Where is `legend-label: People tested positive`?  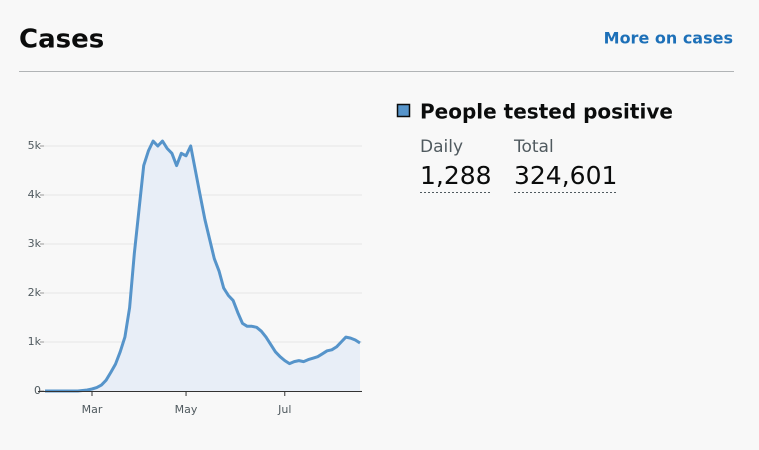 legend-label: People tested positive is located at coordinates (546, 112).